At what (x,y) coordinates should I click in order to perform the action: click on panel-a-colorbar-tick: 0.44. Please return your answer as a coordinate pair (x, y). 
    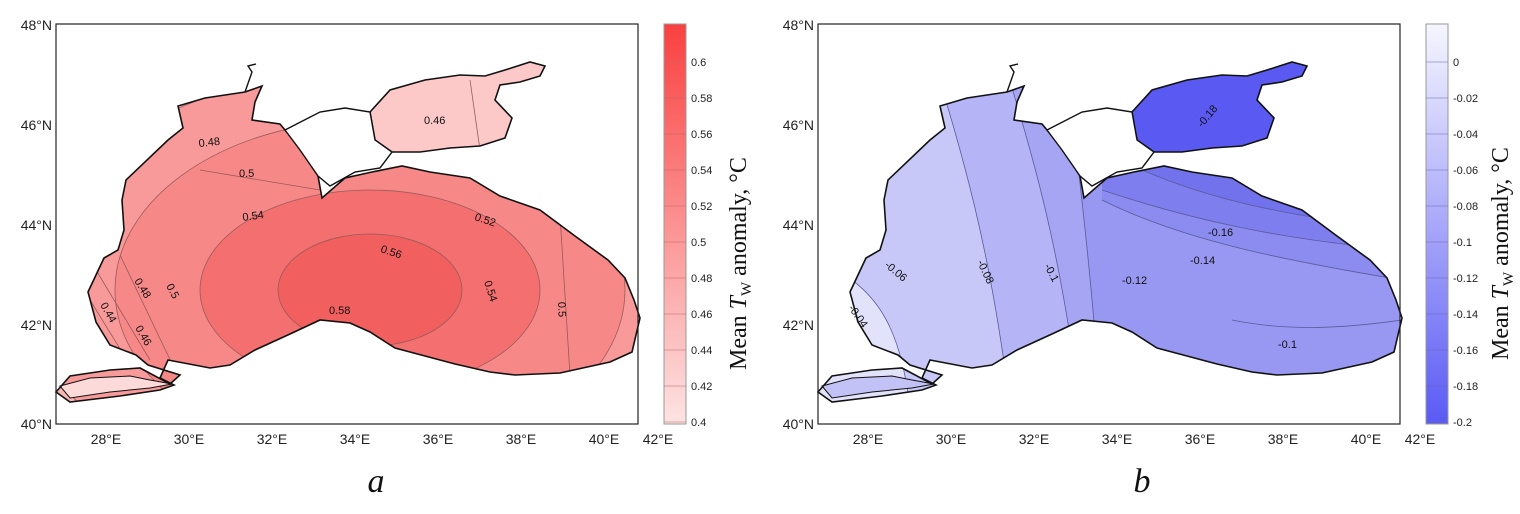
    Looking at the image, I should click on (701, 351).